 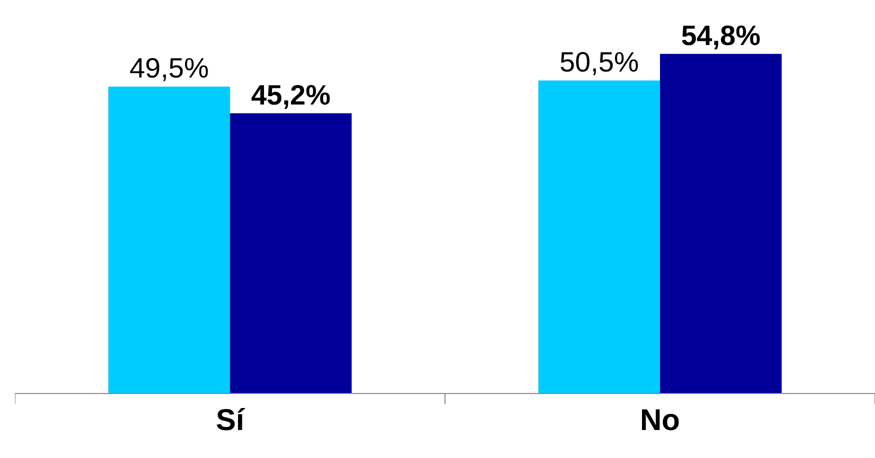 What do you see at coordinates (599, 62) in the screenshot?
I see `data-label: 50,5%` at bounding box center [599, 62].